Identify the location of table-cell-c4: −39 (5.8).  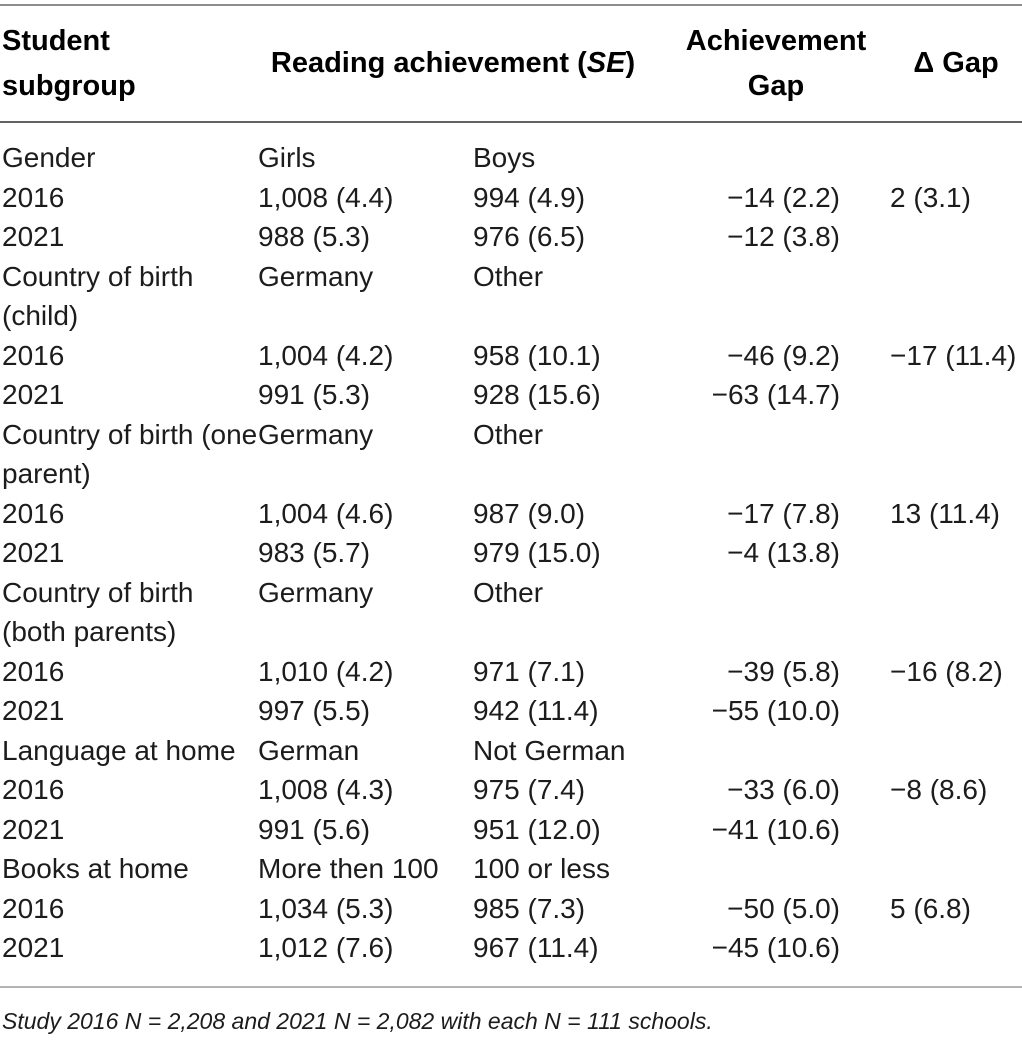
(784, 671).